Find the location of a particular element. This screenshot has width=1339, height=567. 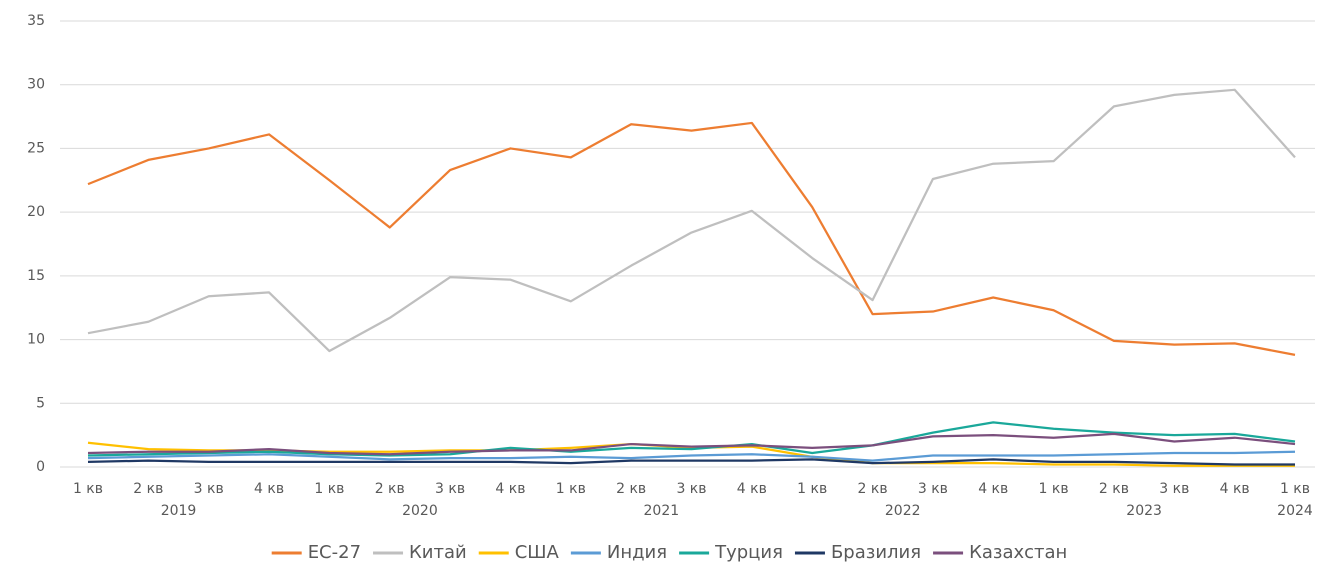

legend-item: Бразилия is located at coordinates (857, 552).